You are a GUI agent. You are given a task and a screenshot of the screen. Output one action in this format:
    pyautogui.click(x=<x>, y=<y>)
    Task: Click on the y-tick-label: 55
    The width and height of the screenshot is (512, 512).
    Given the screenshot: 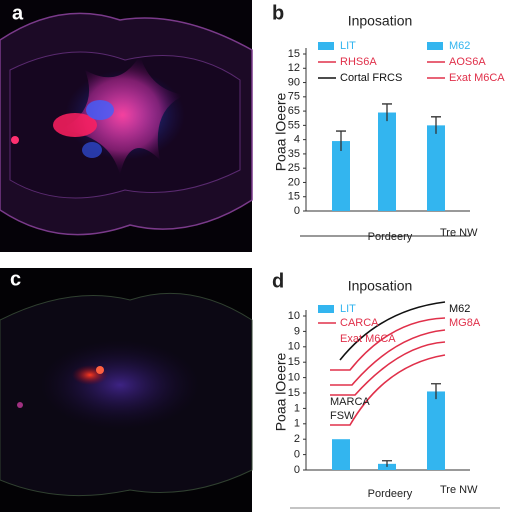 What is the action you would take?
    pyautogui.click(x=294, y=125)
    